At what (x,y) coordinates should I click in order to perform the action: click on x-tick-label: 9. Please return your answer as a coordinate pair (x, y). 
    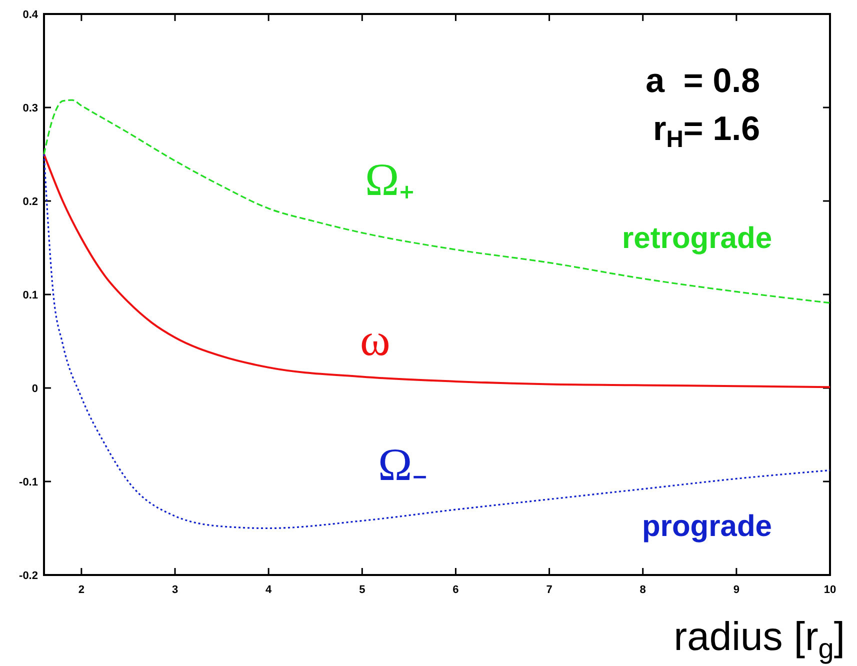
    Looking at the image, I should click on (736, 590).